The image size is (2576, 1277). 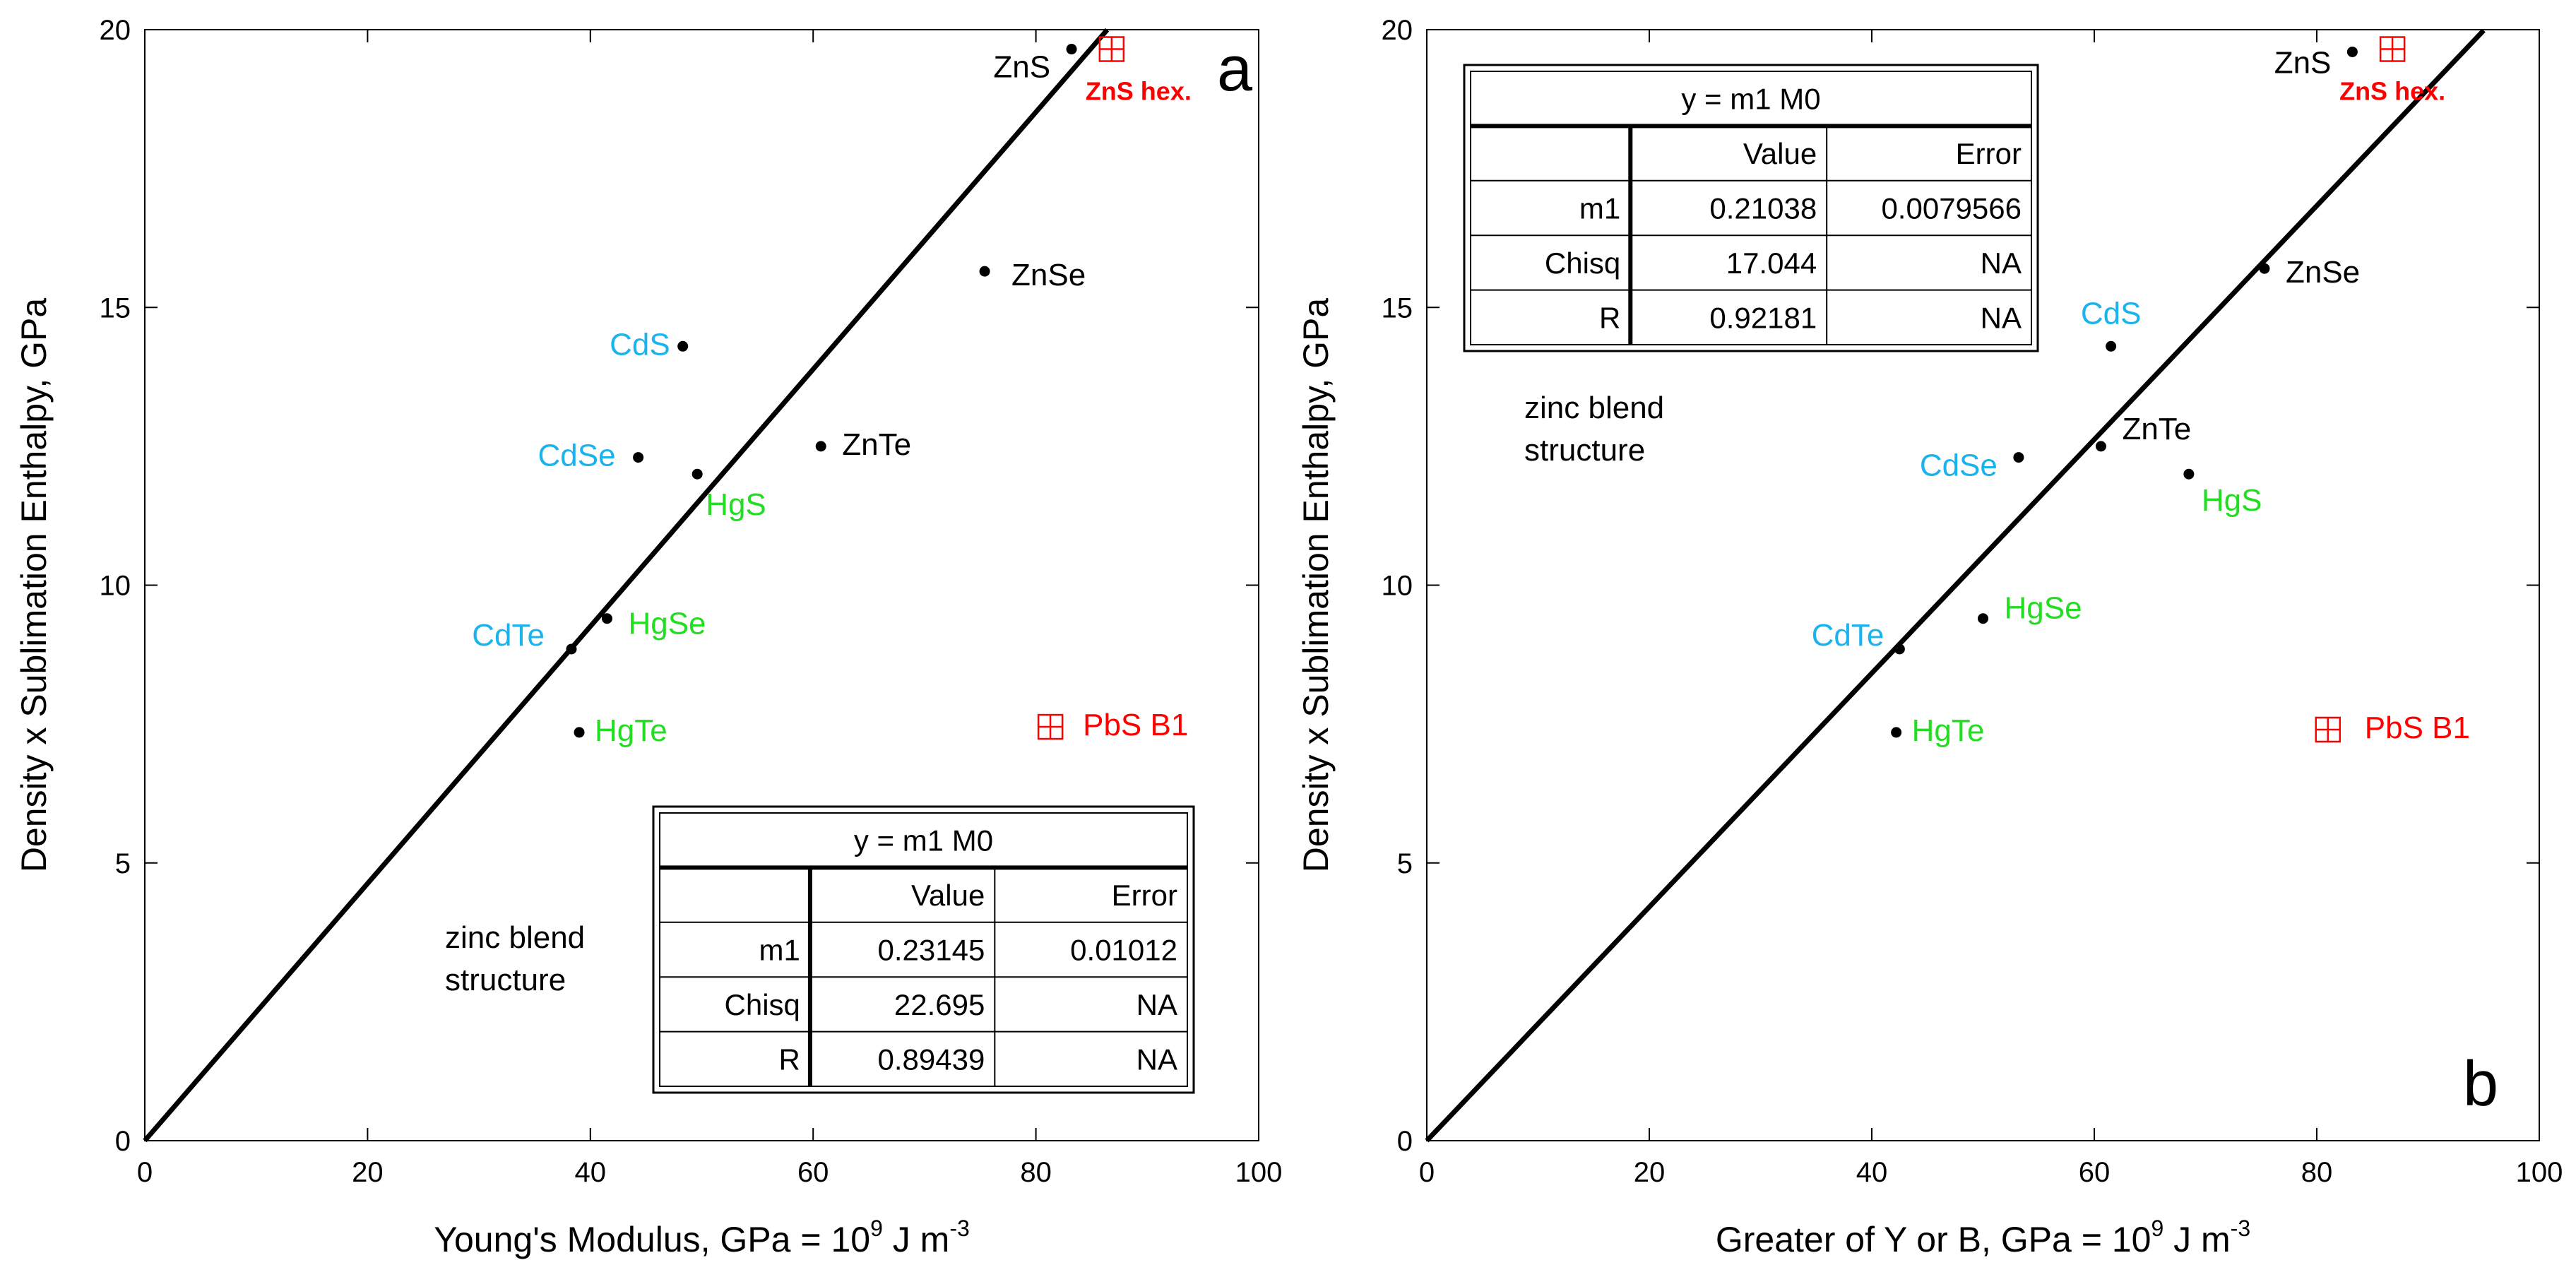 What do you see at coordinates (2001, 263) in the screenshot?
I see `panel-b-table-cell-error: NA` at bounding box center [2001, 263].